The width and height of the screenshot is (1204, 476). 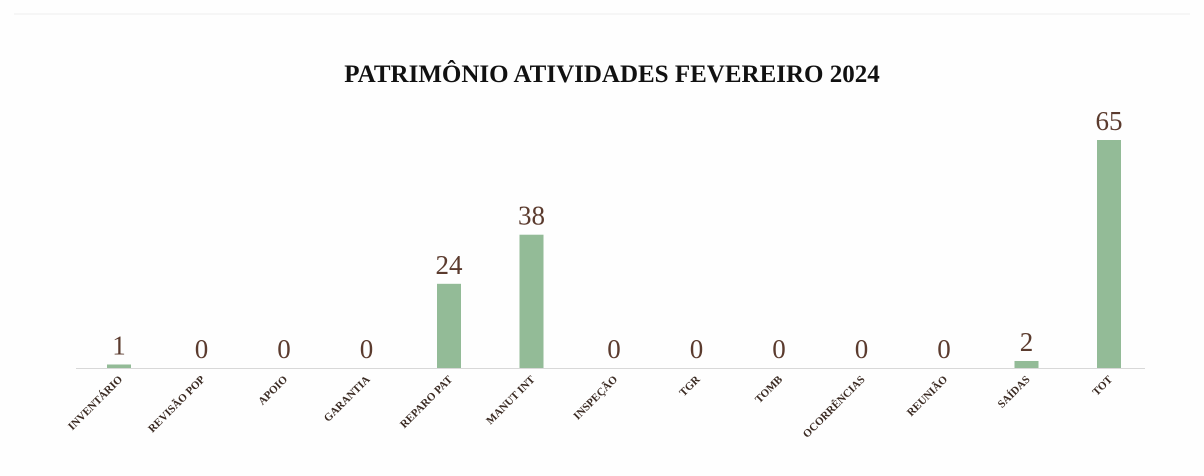 What do you see at coordinates (119, 345) in the screenshot?
I see `data-label: 1` at bounding box center [119, 345].